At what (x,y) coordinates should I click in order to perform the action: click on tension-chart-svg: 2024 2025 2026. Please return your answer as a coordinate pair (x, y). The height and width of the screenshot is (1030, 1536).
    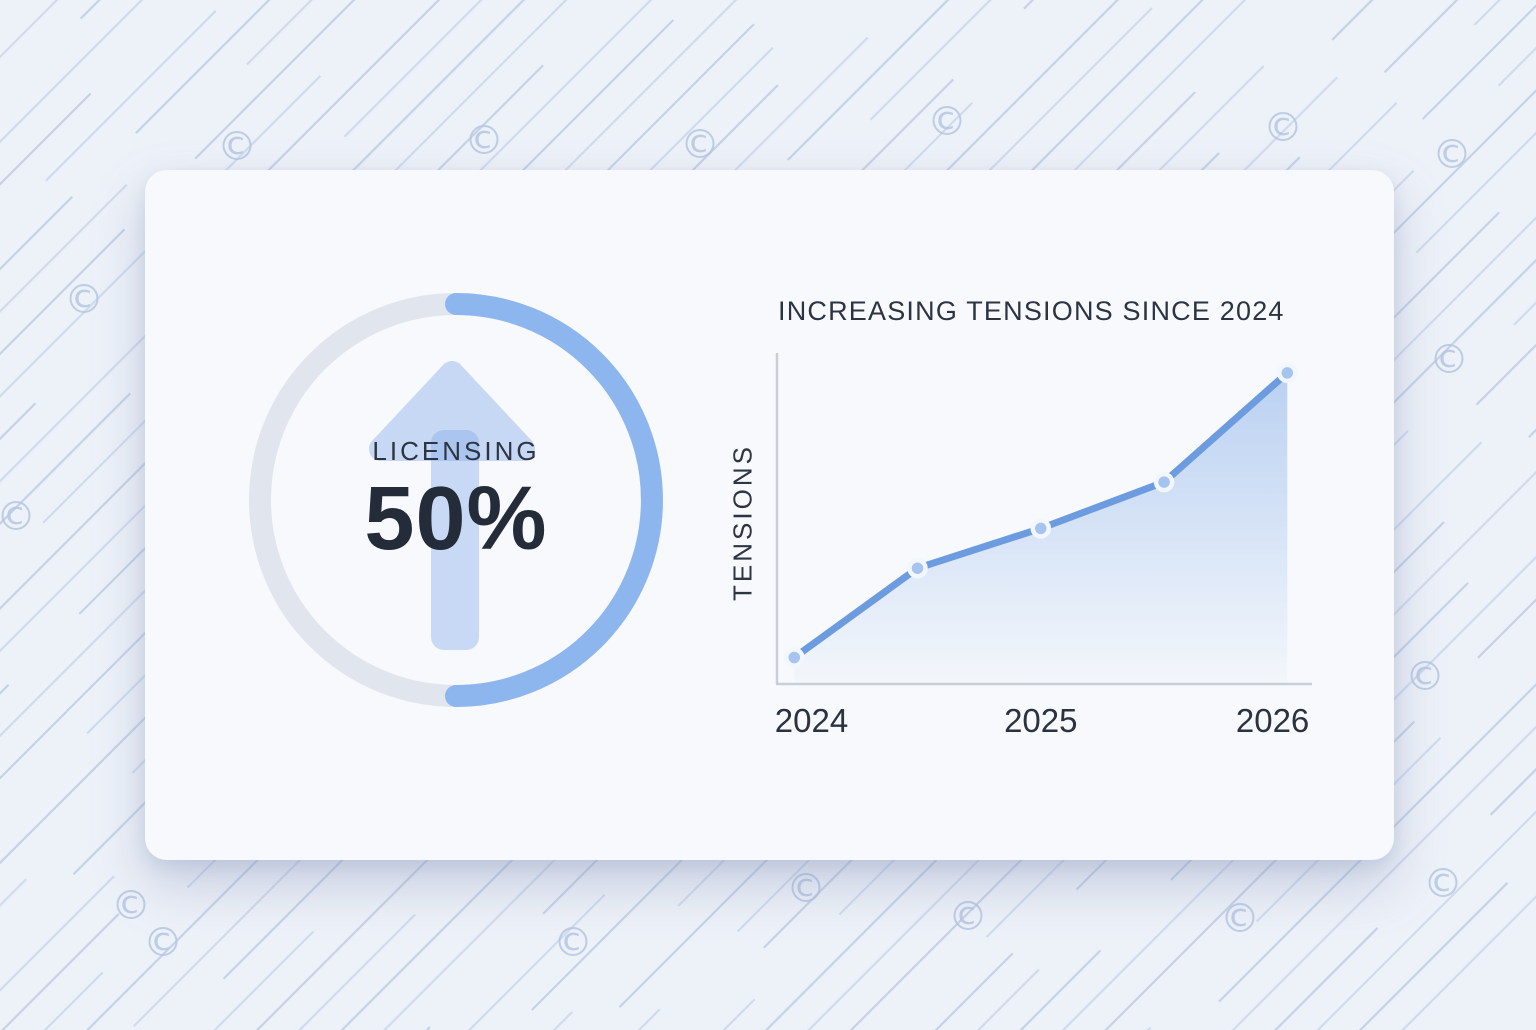
    Looking at the image, I should click on (1043, 546).